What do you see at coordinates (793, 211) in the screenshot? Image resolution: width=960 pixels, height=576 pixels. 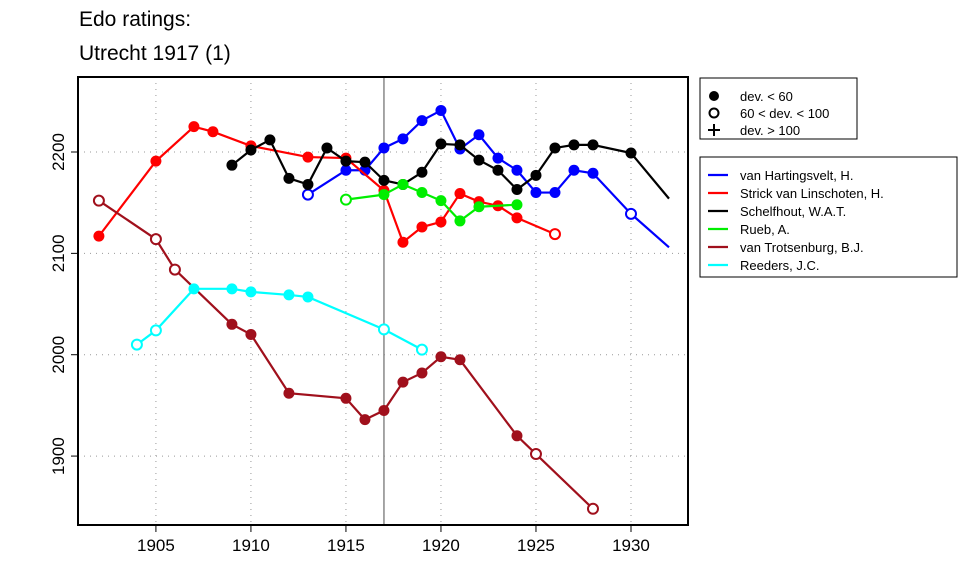 I see `legend-label: Schelfhout, W.A.T.` at bounding box center [793, 211].